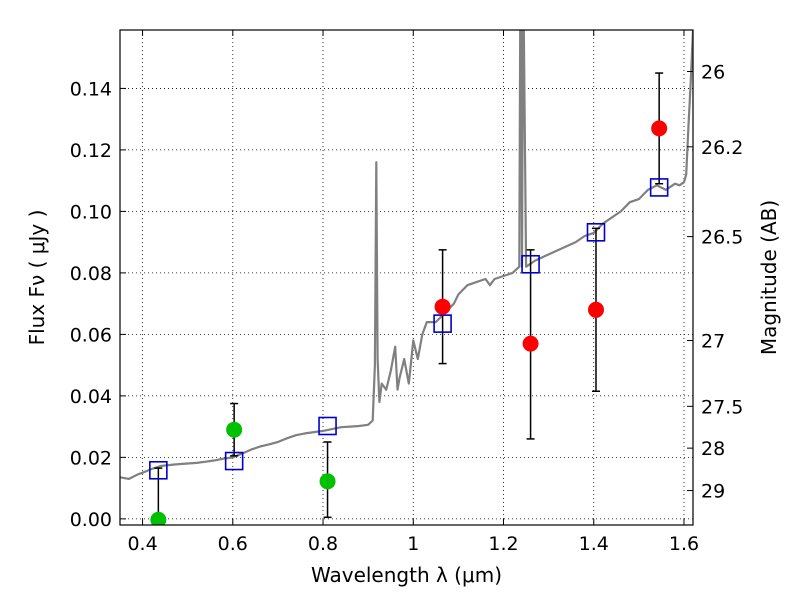  What do you see at coordinates (406, 575) in the screenshot?
I see `x-axis-title: Wavelength λ (μm)` at bounding box center [406, 575].